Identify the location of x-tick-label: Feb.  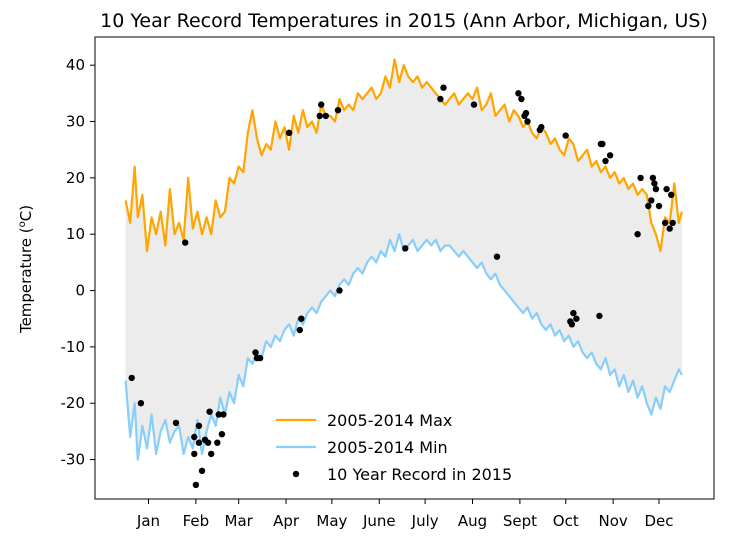
(196, 521).